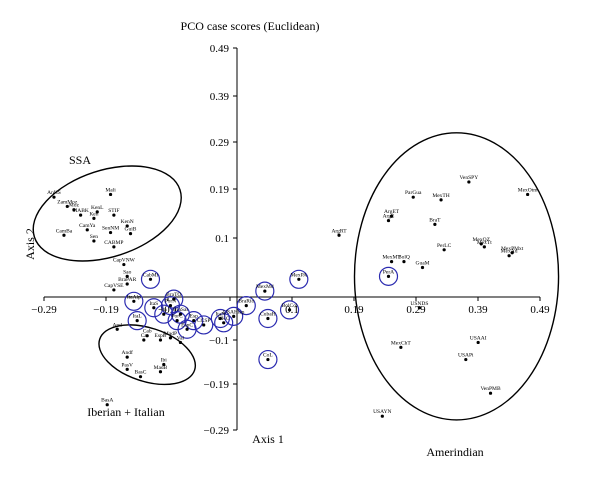  I want to click on highlight-circles, so click(261, 318).